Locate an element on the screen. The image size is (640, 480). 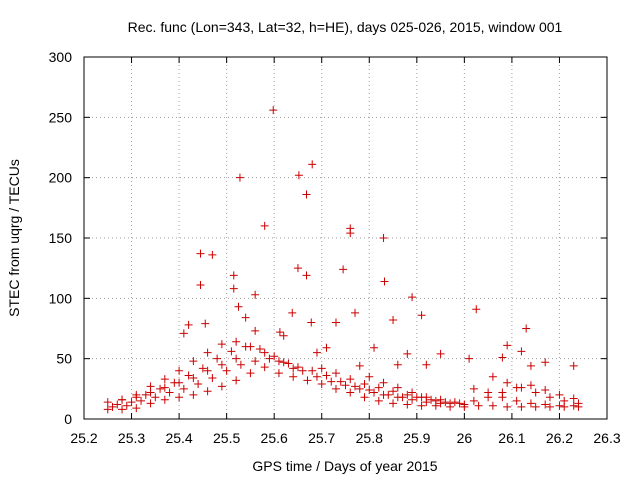
y-tick-label: 200 is located at coordinates (61, 178).